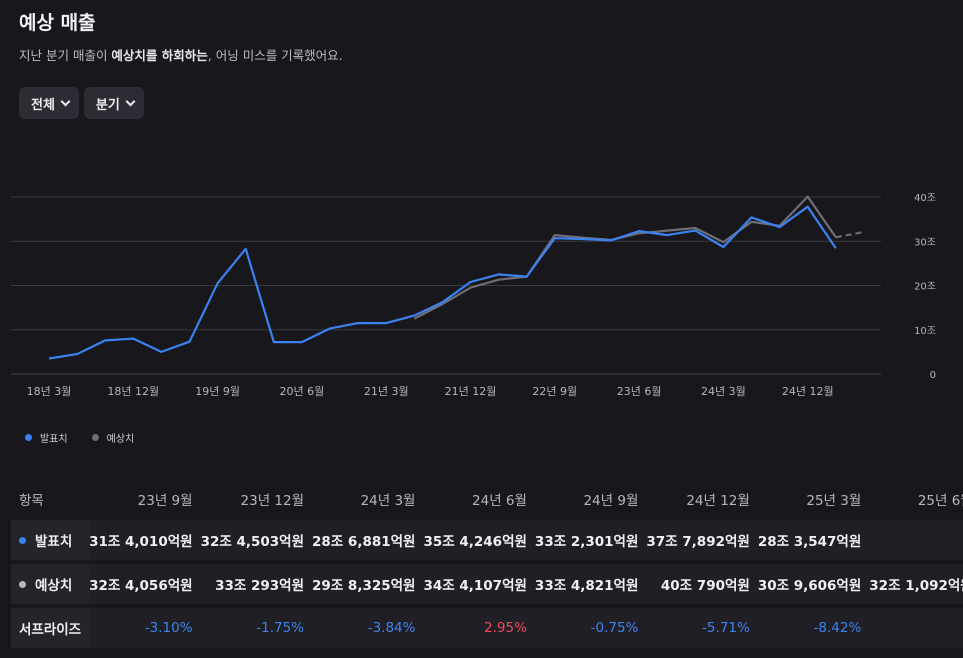 The height and width of the screenshot is (658, 963). I want to click on filter-bar: 전체 분기, so click(81, 103).